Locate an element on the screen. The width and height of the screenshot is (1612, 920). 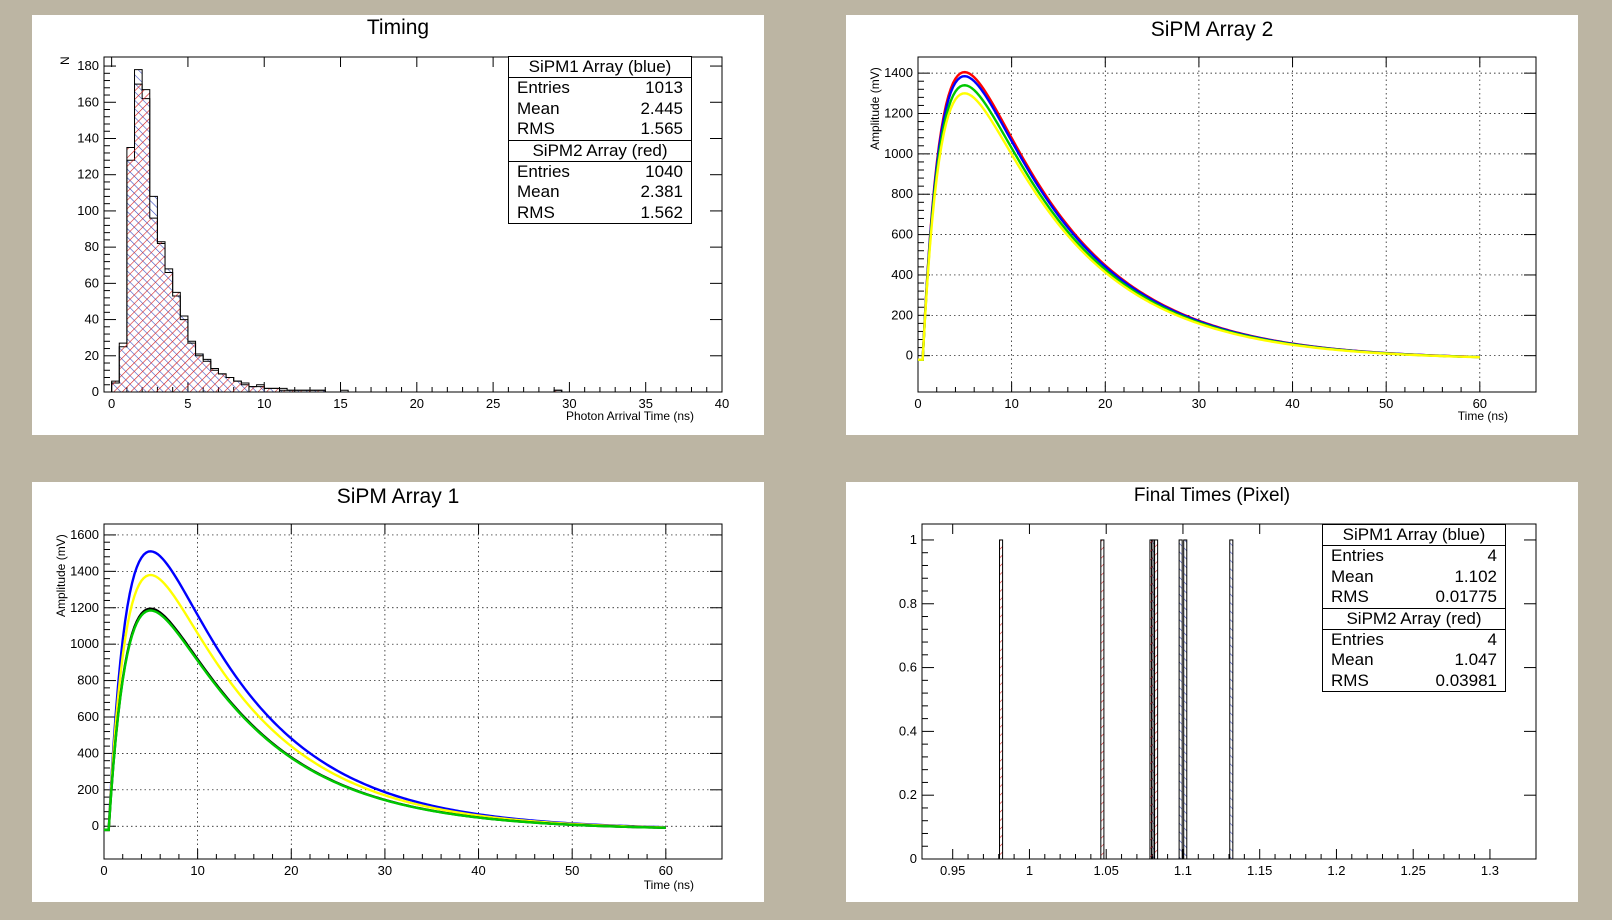
y-tick-label: 20 is located at coordinates (92, 355).